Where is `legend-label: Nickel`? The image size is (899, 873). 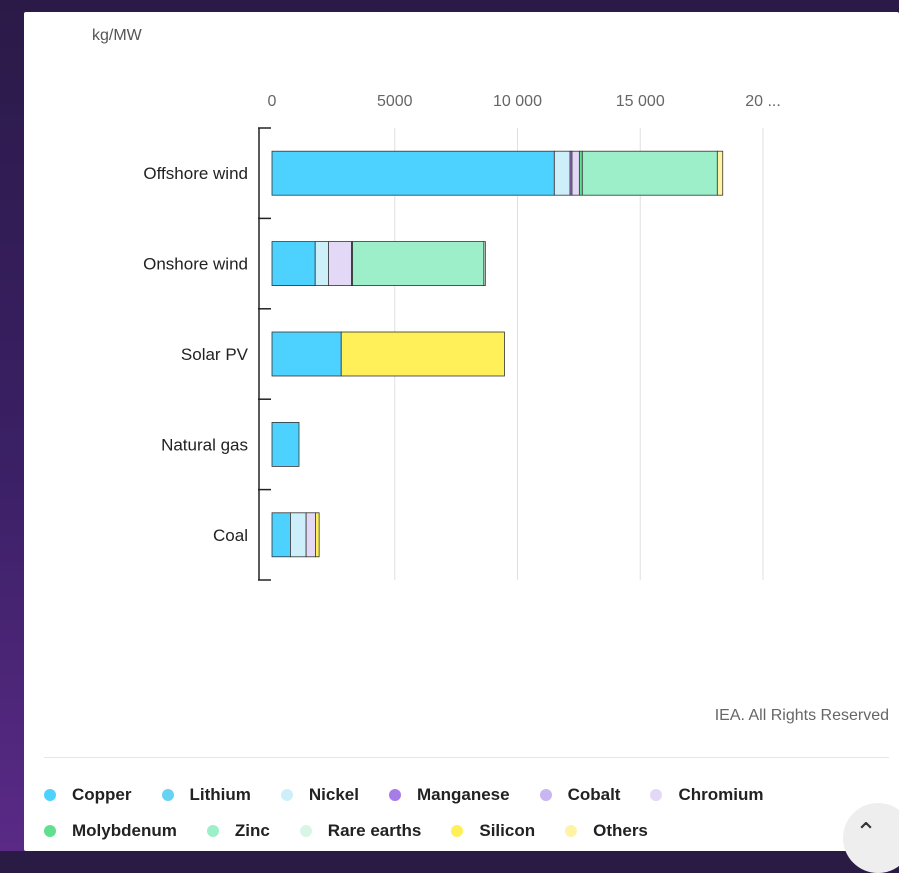
legend-label: Nickel is located at coordinates (333, 794).